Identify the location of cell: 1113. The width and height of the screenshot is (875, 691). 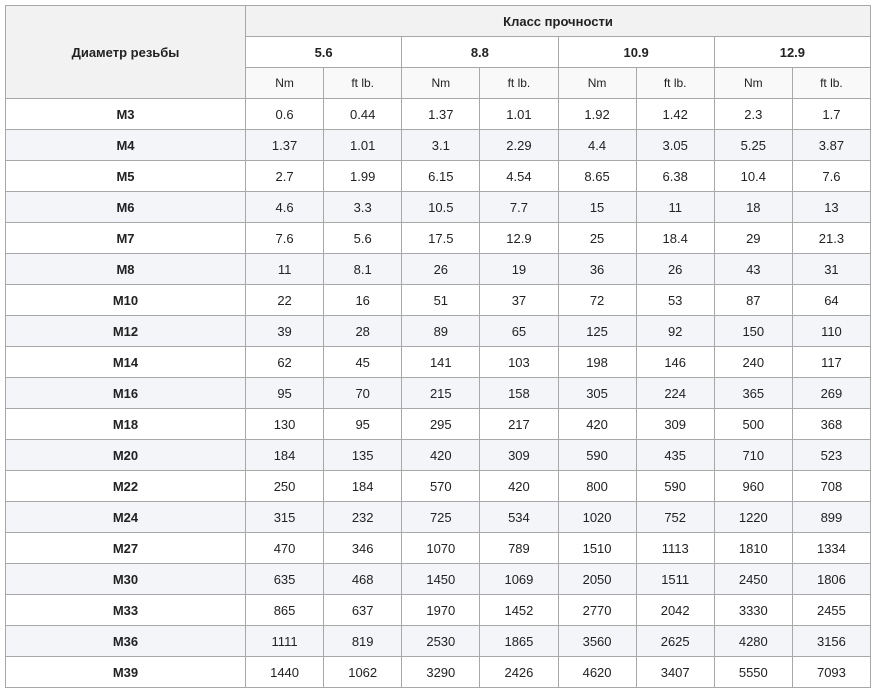
(675, 548).